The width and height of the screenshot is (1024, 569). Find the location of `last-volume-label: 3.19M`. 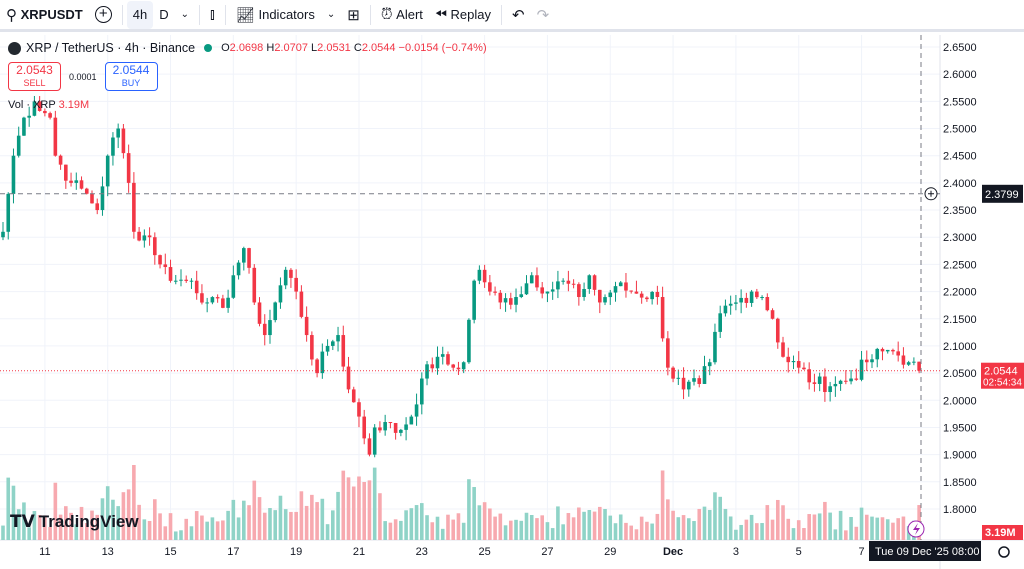

last-volume-label: 3.19M is located at coordinates (1000, 533).